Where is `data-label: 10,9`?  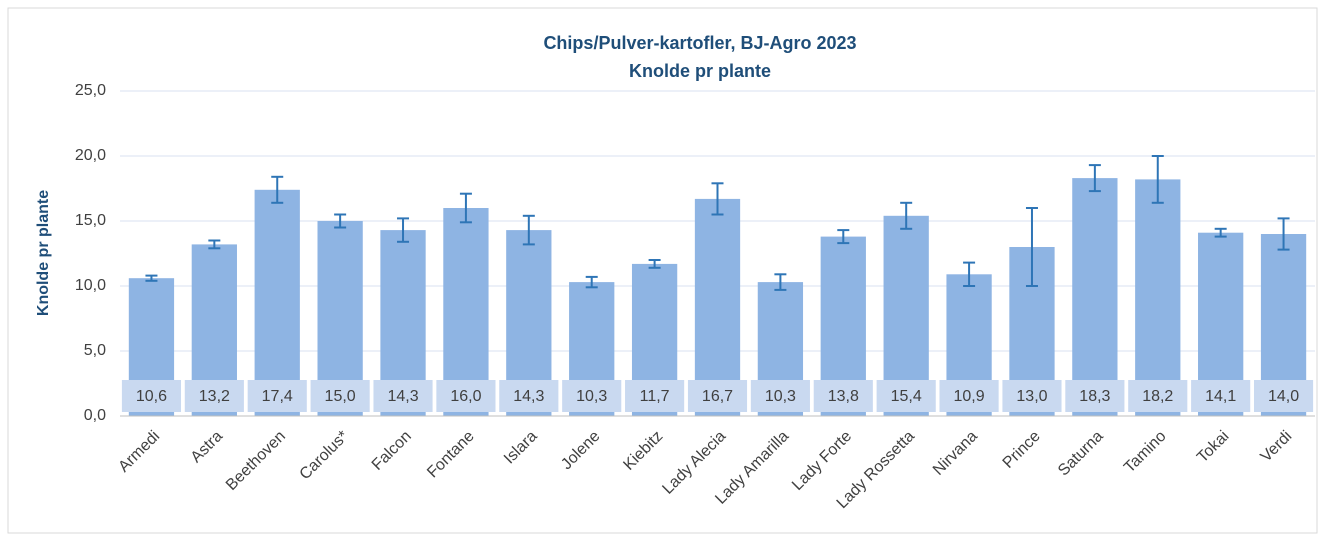
data-label: 10,9 is located at coordinates (969, 396).